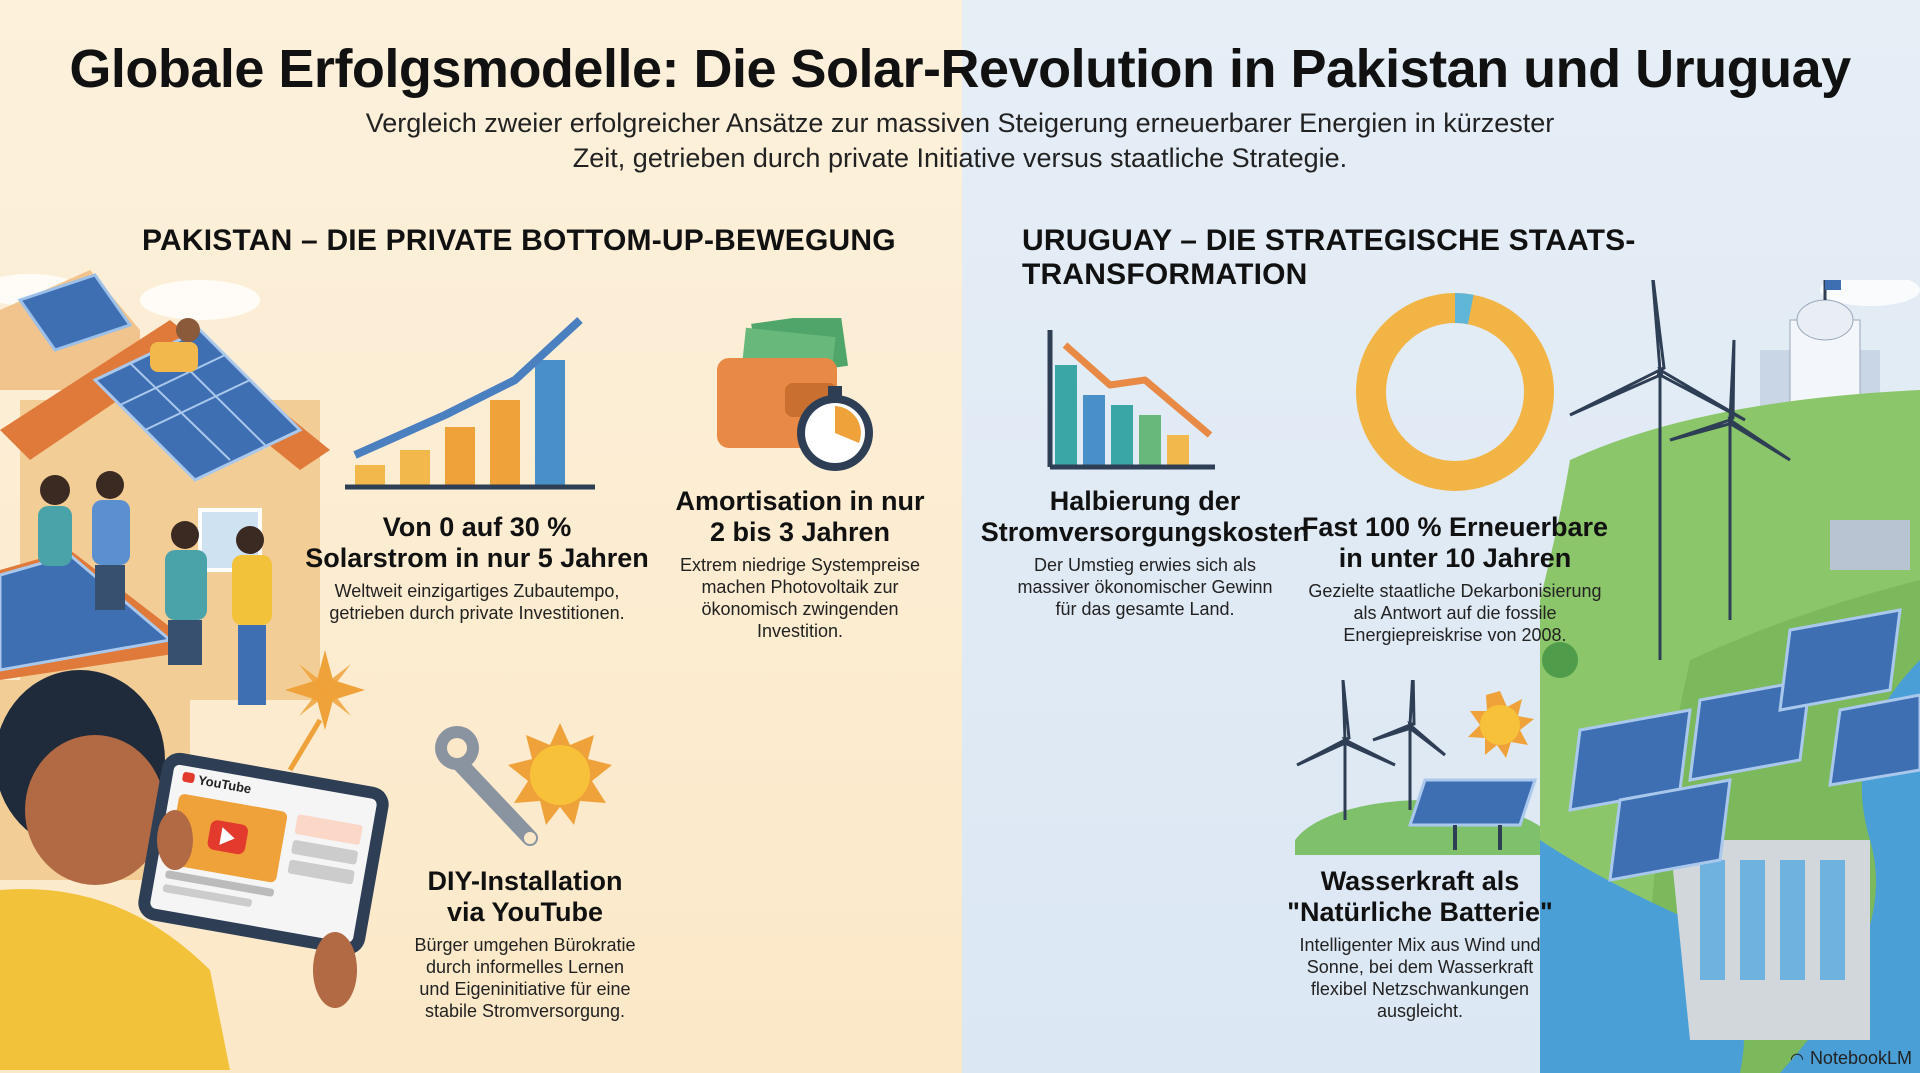 The height and width of the screenshot is (1073, 1920). I want to click on card-desc-line: Investition., so click(800, 631).